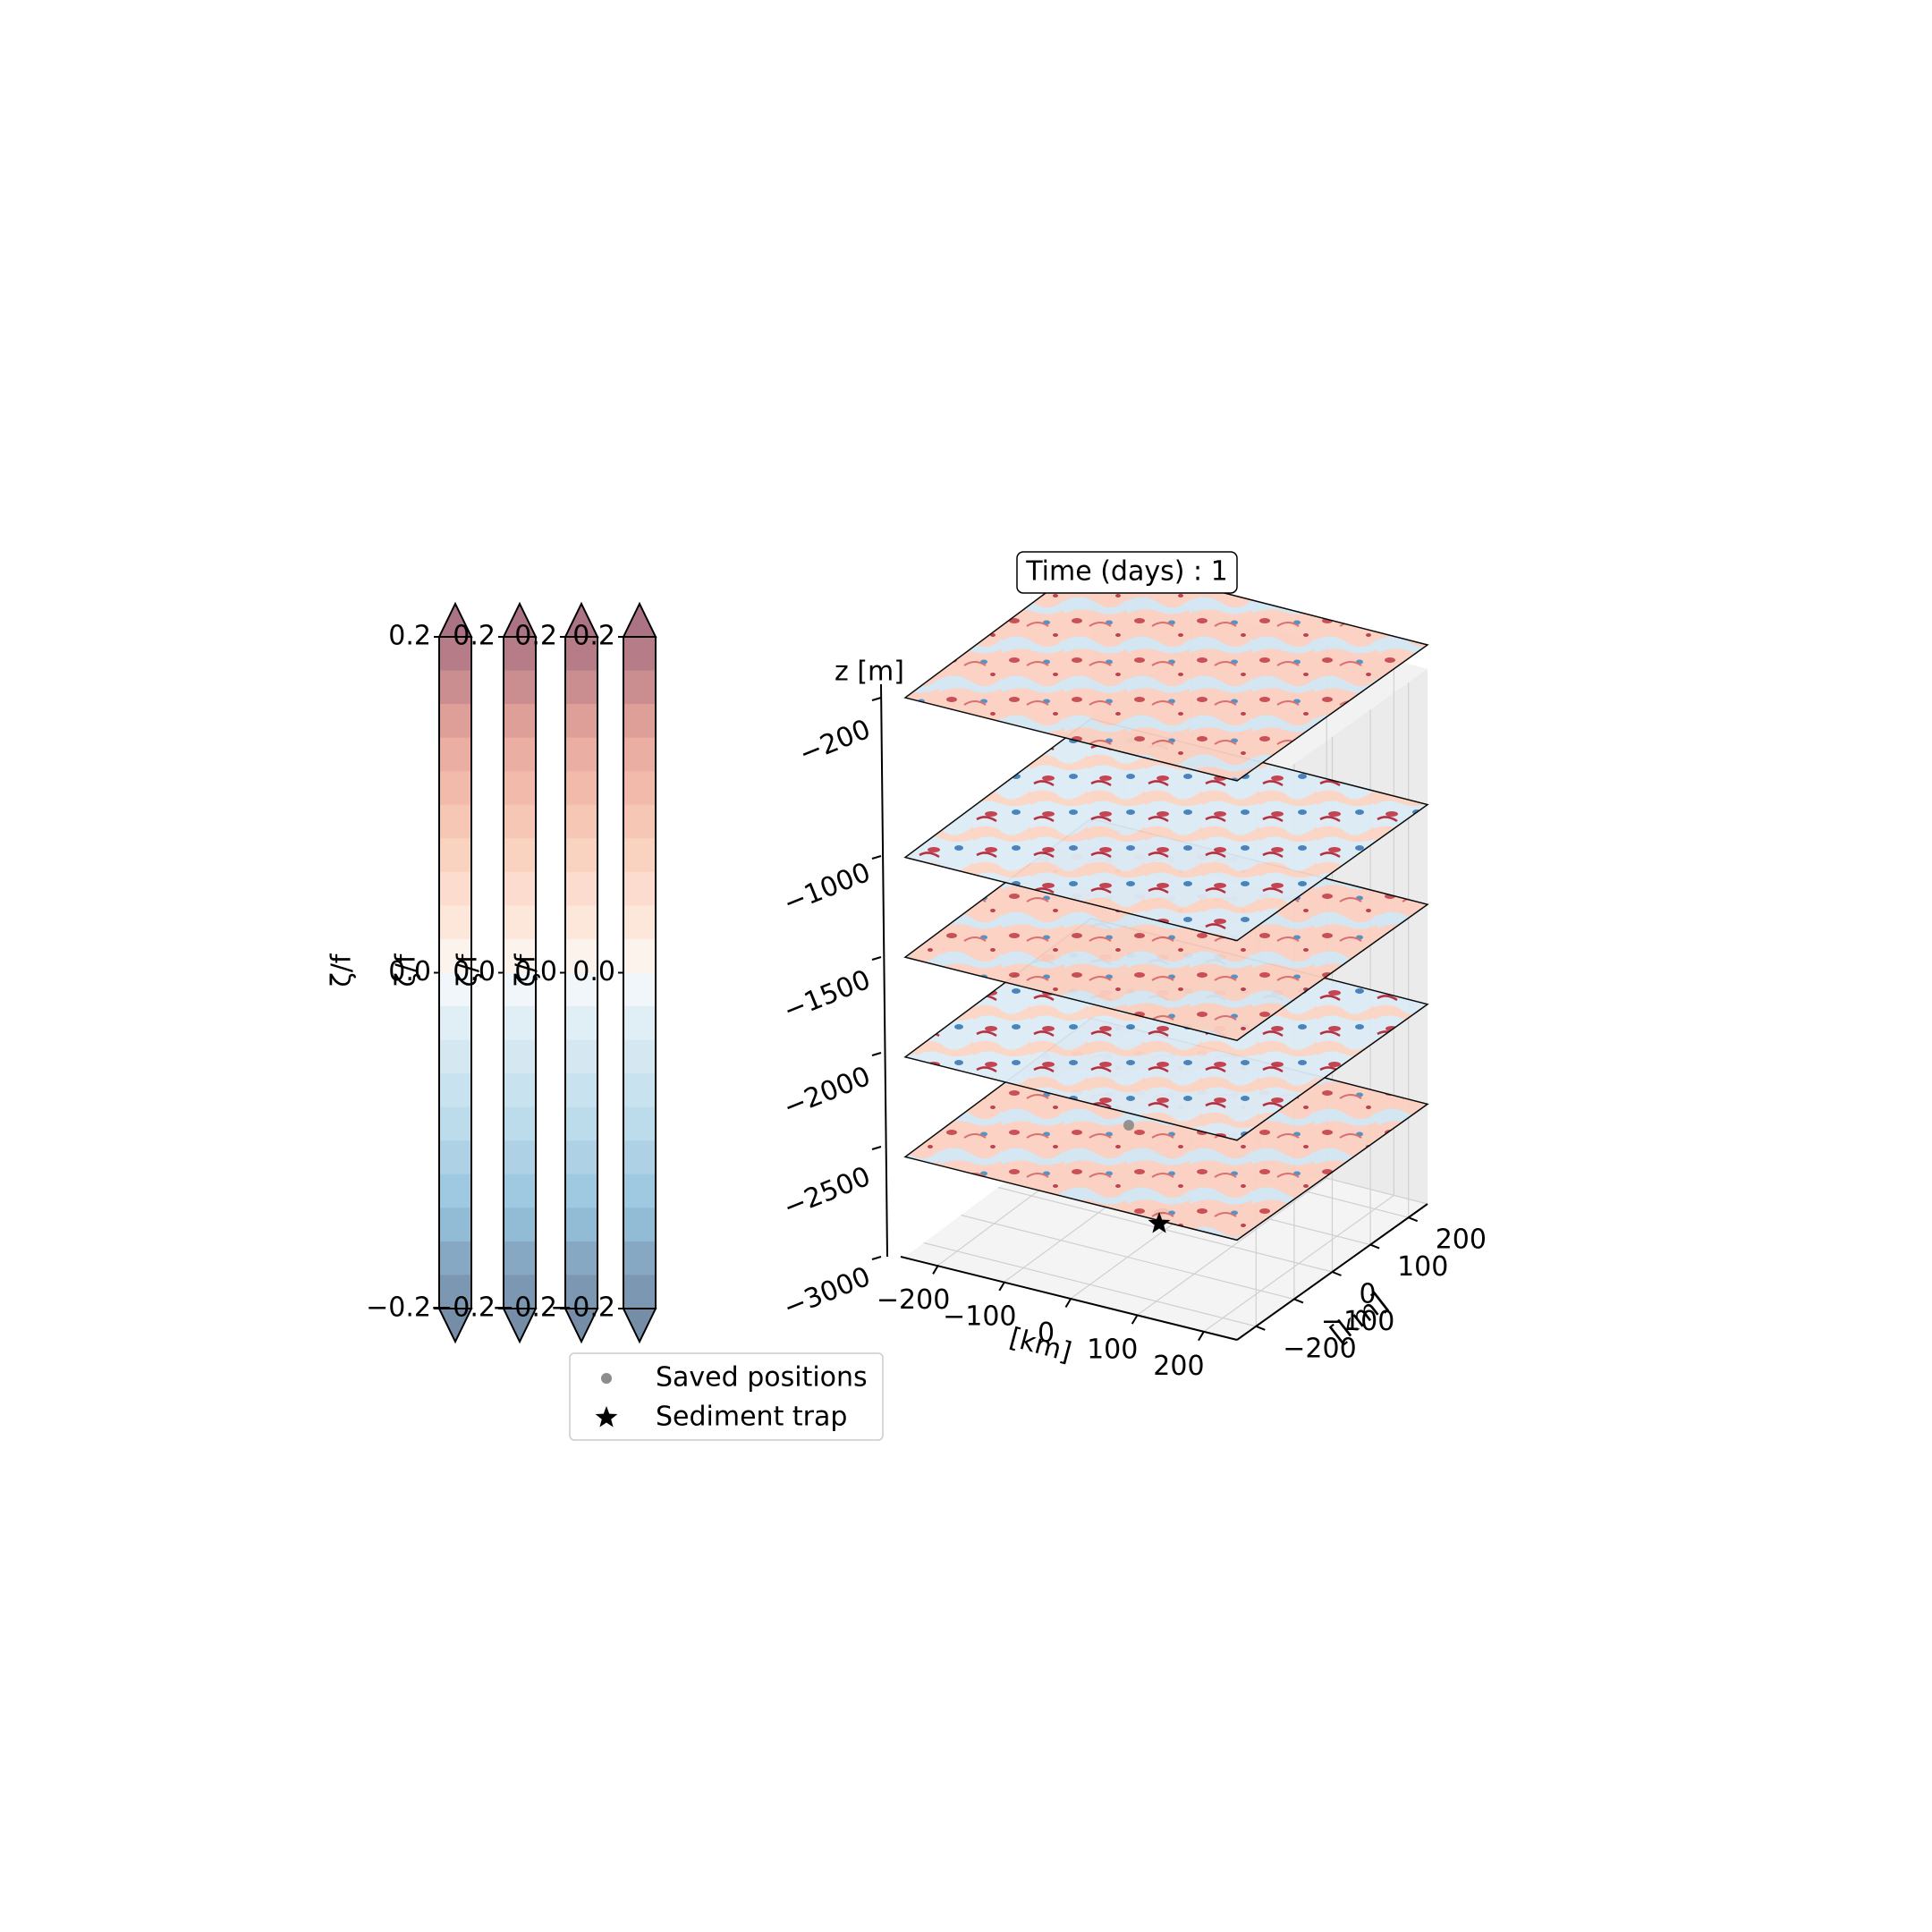 The height and width of the screenshot is (1932, 1932). I want to click on z-axis-label: z [m], so click(869, 672).